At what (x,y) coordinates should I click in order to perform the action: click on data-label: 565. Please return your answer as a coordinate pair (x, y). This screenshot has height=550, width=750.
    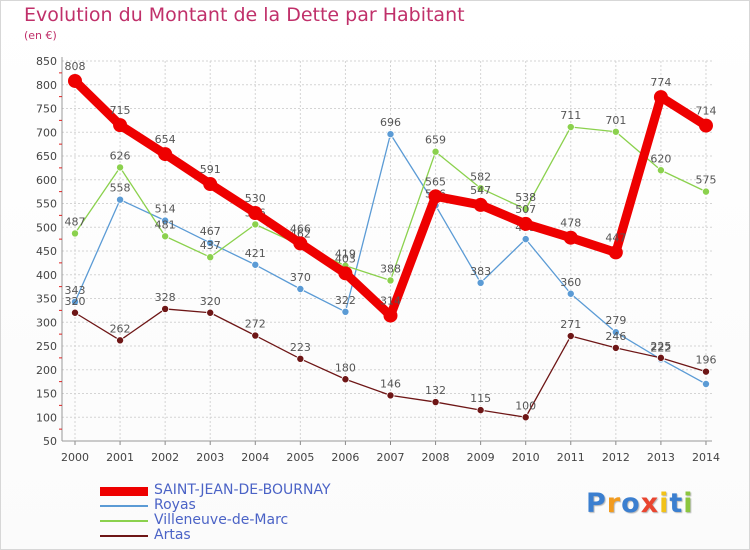
    Looking at the image, I should click on (435, 181).